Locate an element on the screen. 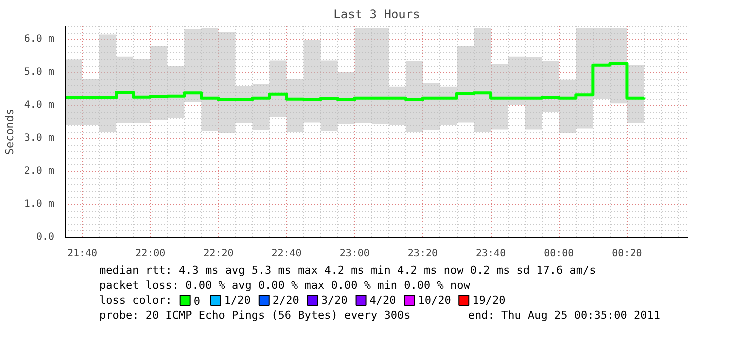 The image size is (733, 344). x-tick-label: 21:40 is located at coordinates (82, 254).